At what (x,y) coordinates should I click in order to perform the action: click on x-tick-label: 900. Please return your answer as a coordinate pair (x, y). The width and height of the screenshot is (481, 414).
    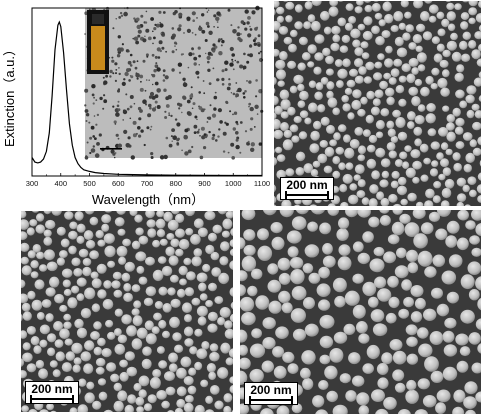
    Looking at the image, I should click on (204, 183).